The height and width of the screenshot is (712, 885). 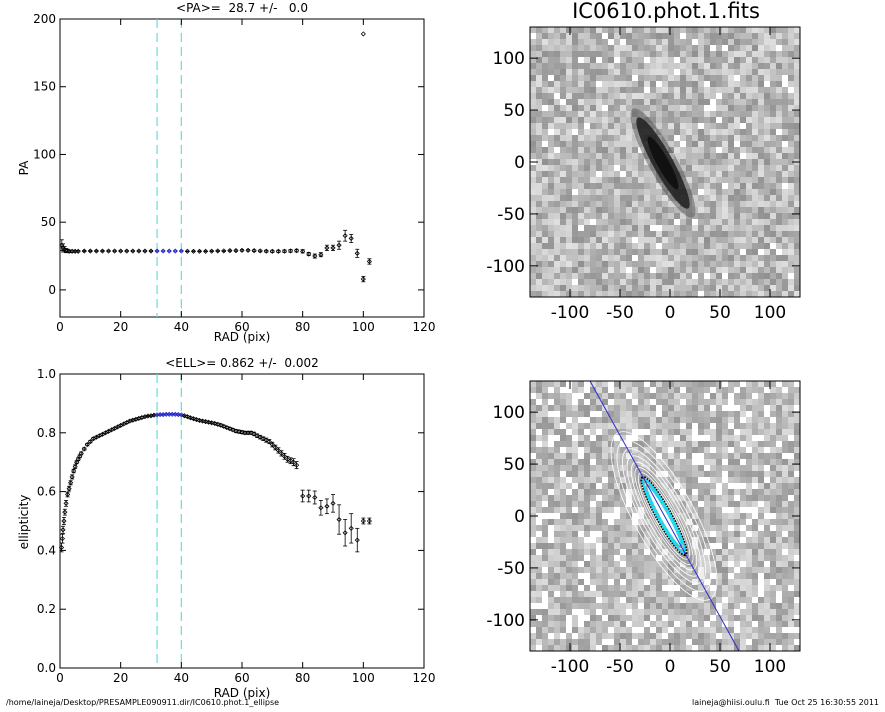 What do you see at coordinates (169, 521) in the screenshot?
I see `ellipticity-range-lines` at bounding box center [169, 521].